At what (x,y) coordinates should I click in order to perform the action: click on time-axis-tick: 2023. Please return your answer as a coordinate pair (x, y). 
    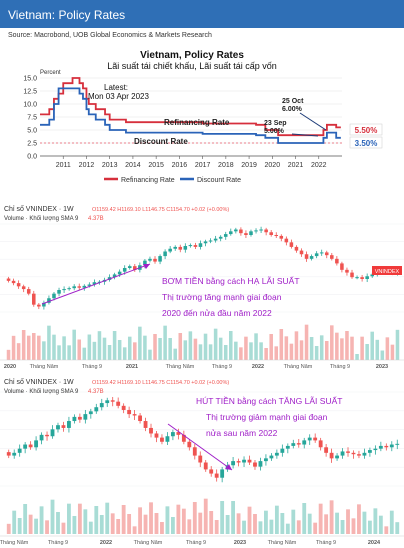
    Looking at the image, I should click on (382, 367).